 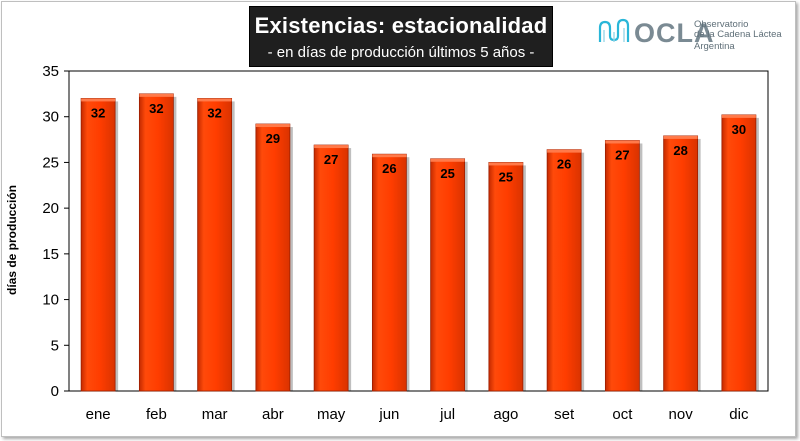 I want to click on y-tick-label: 35, so click(x=50, y=71).